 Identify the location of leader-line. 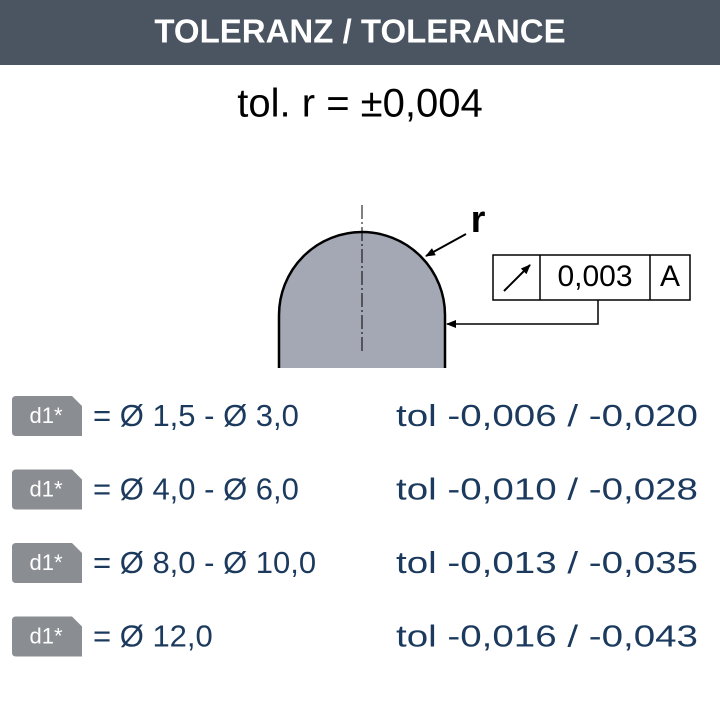
(522, 314).